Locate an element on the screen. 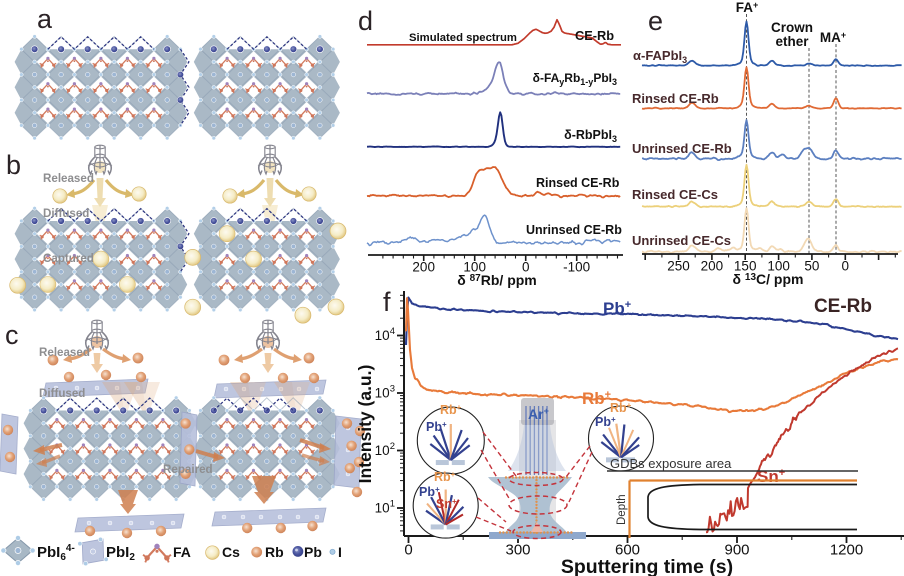 This screenshot has height=576, width=904. svg-text: 104 is located at coordinates (385, 334).